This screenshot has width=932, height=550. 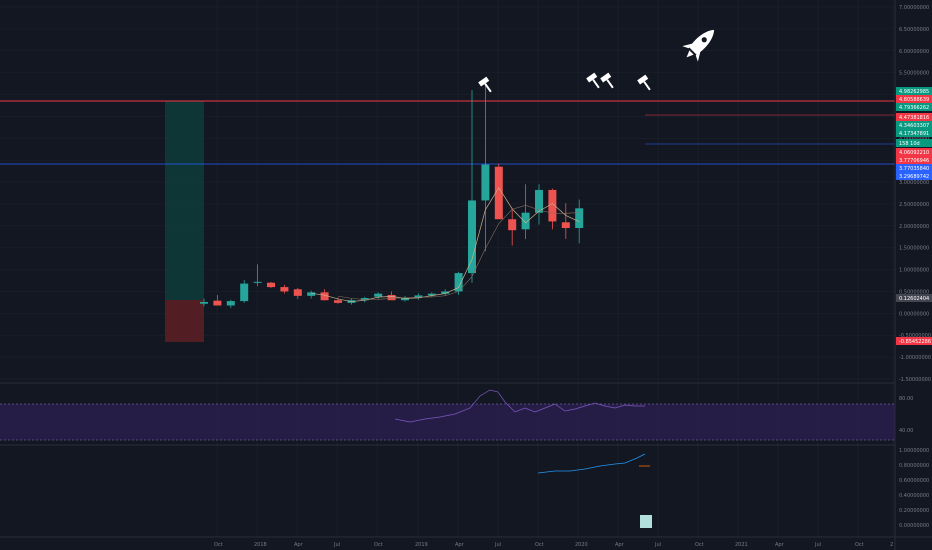 I want to click on price-axis-label: -1.00000000, so click(x=915, y=358).